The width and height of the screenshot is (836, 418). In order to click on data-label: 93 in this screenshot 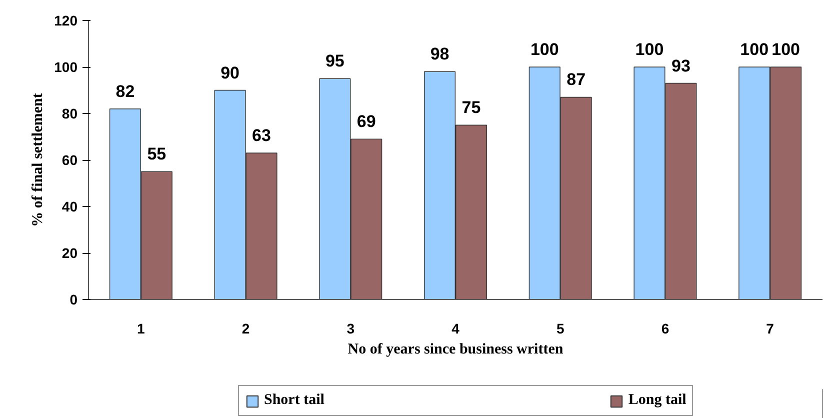, I will do `click(680, 66)`.